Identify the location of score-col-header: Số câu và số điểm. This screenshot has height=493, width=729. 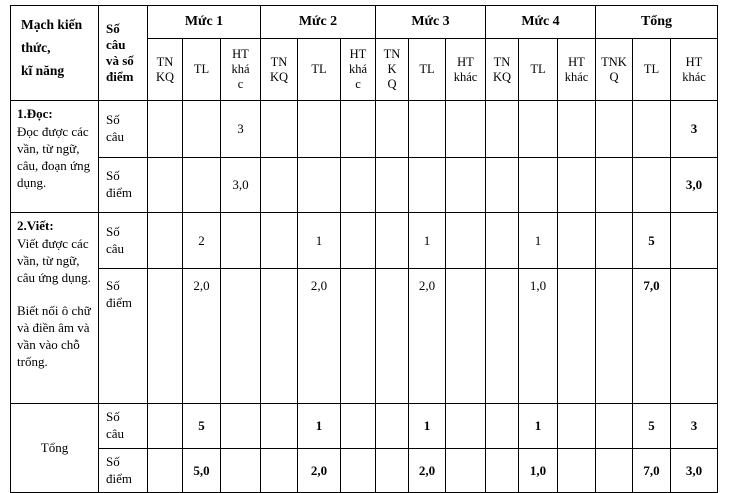
(123, 53).